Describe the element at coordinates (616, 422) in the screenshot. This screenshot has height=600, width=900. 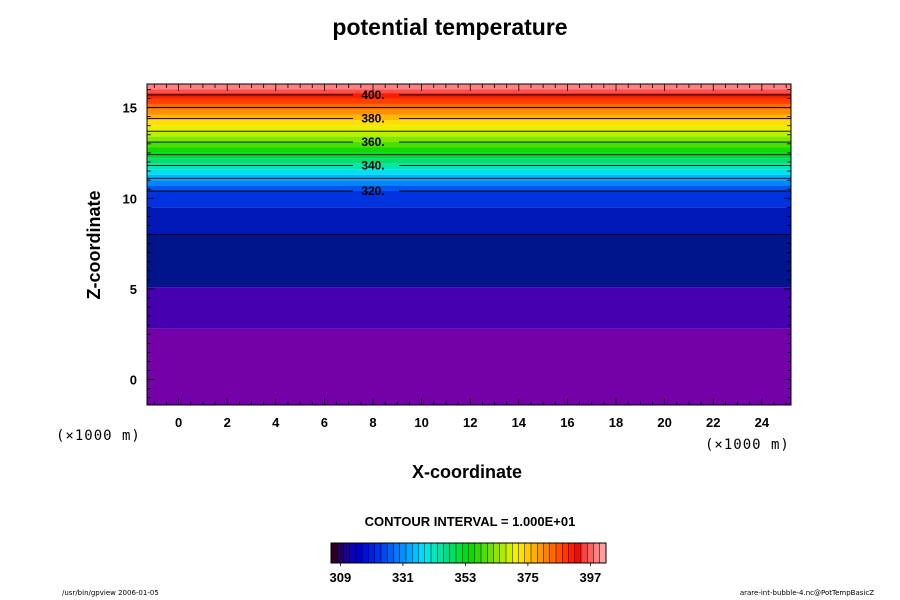
I see `x-tick-label: 18` at that location.